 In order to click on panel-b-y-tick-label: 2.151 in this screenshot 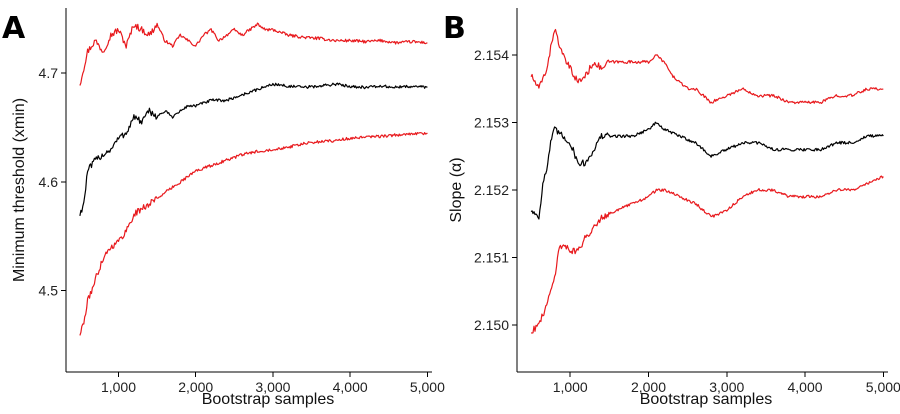, I will do `click(491, 257)`.